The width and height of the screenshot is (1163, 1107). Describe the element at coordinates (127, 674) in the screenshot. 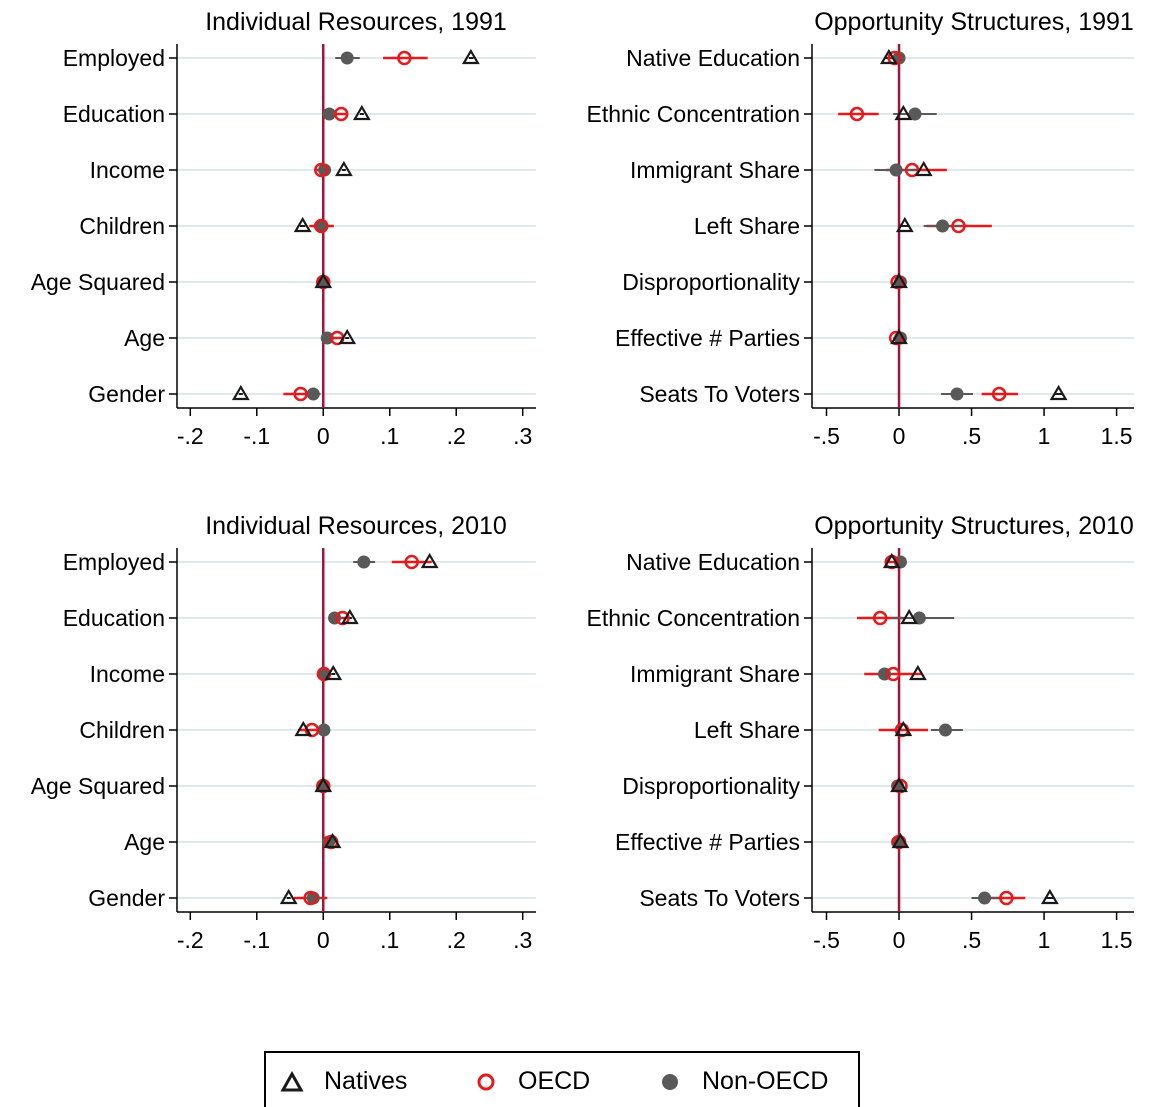

I see `y-tick-label: Income` at that location.